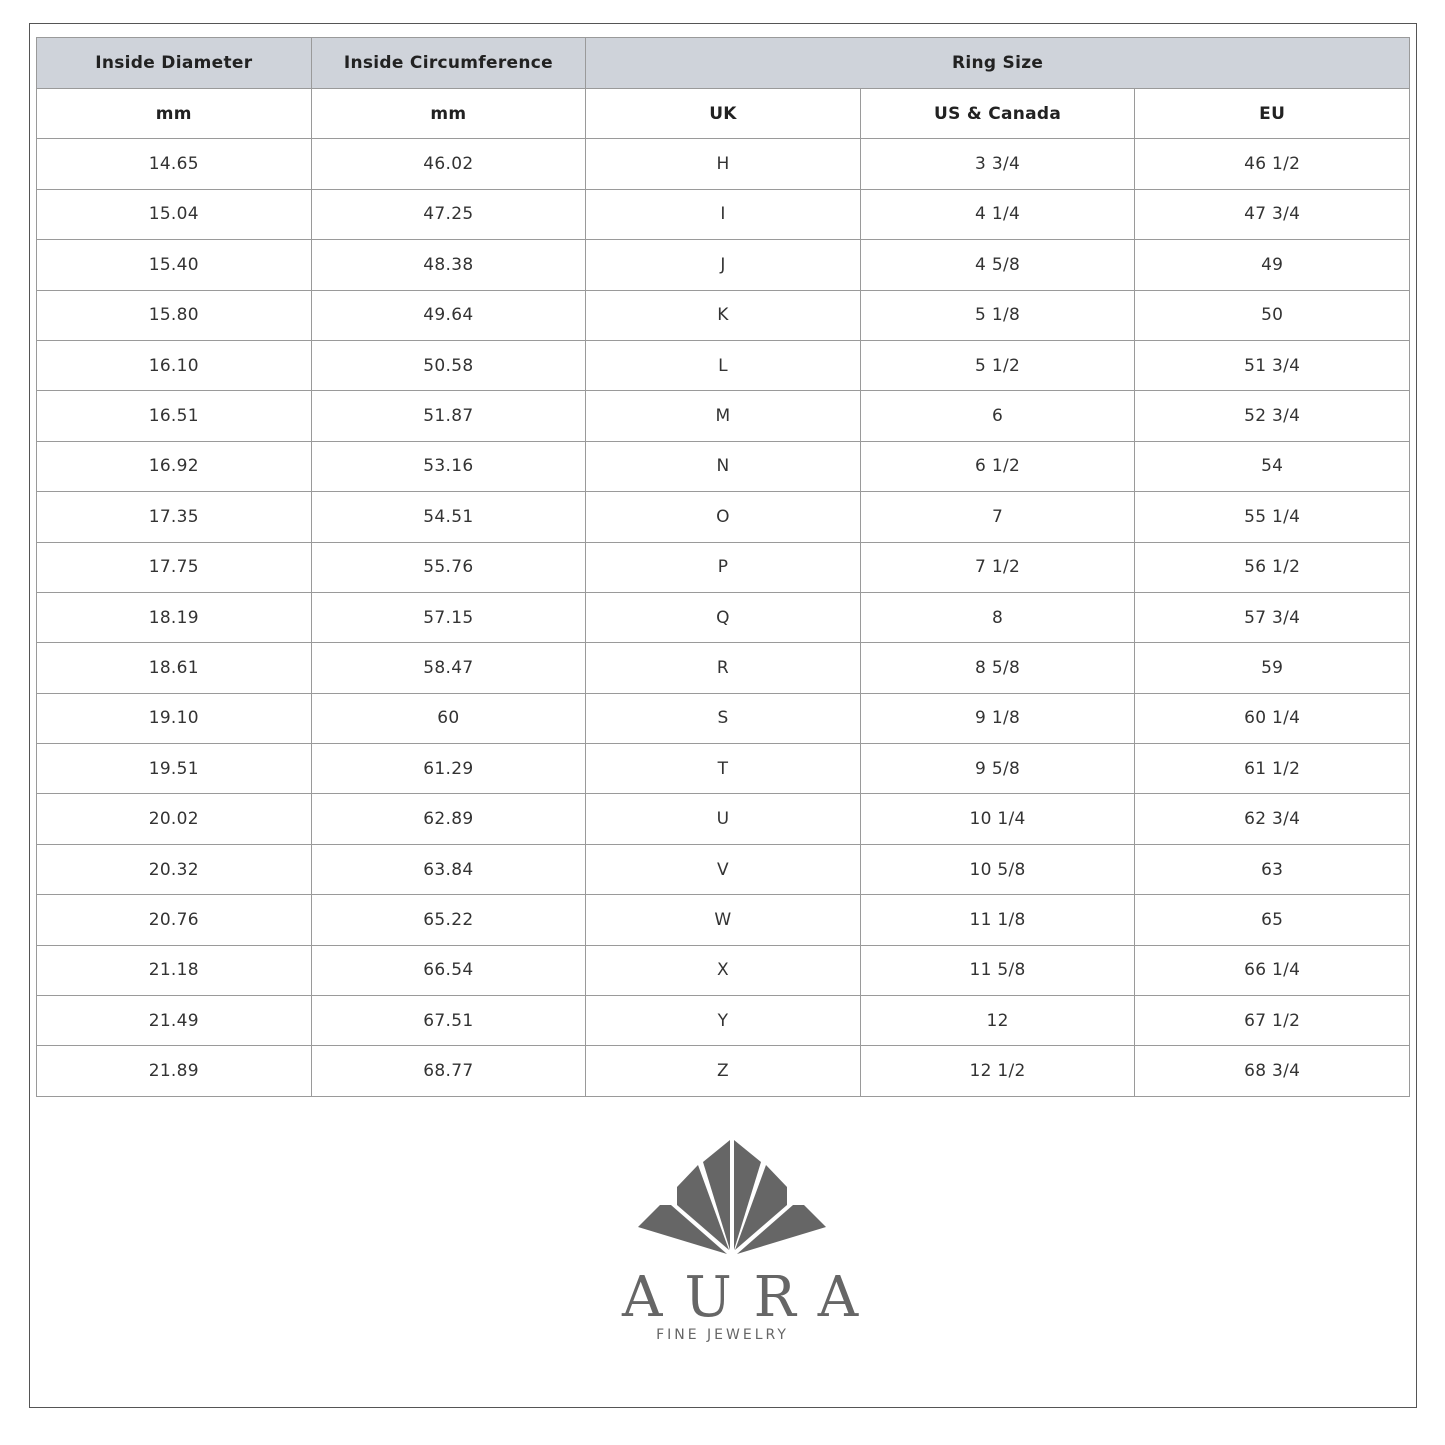  What do you see at coordinates (997, 920) in the screenshot?
I see `cell-us-canada-size: 11 1/8` at bounding box center [997, 920].